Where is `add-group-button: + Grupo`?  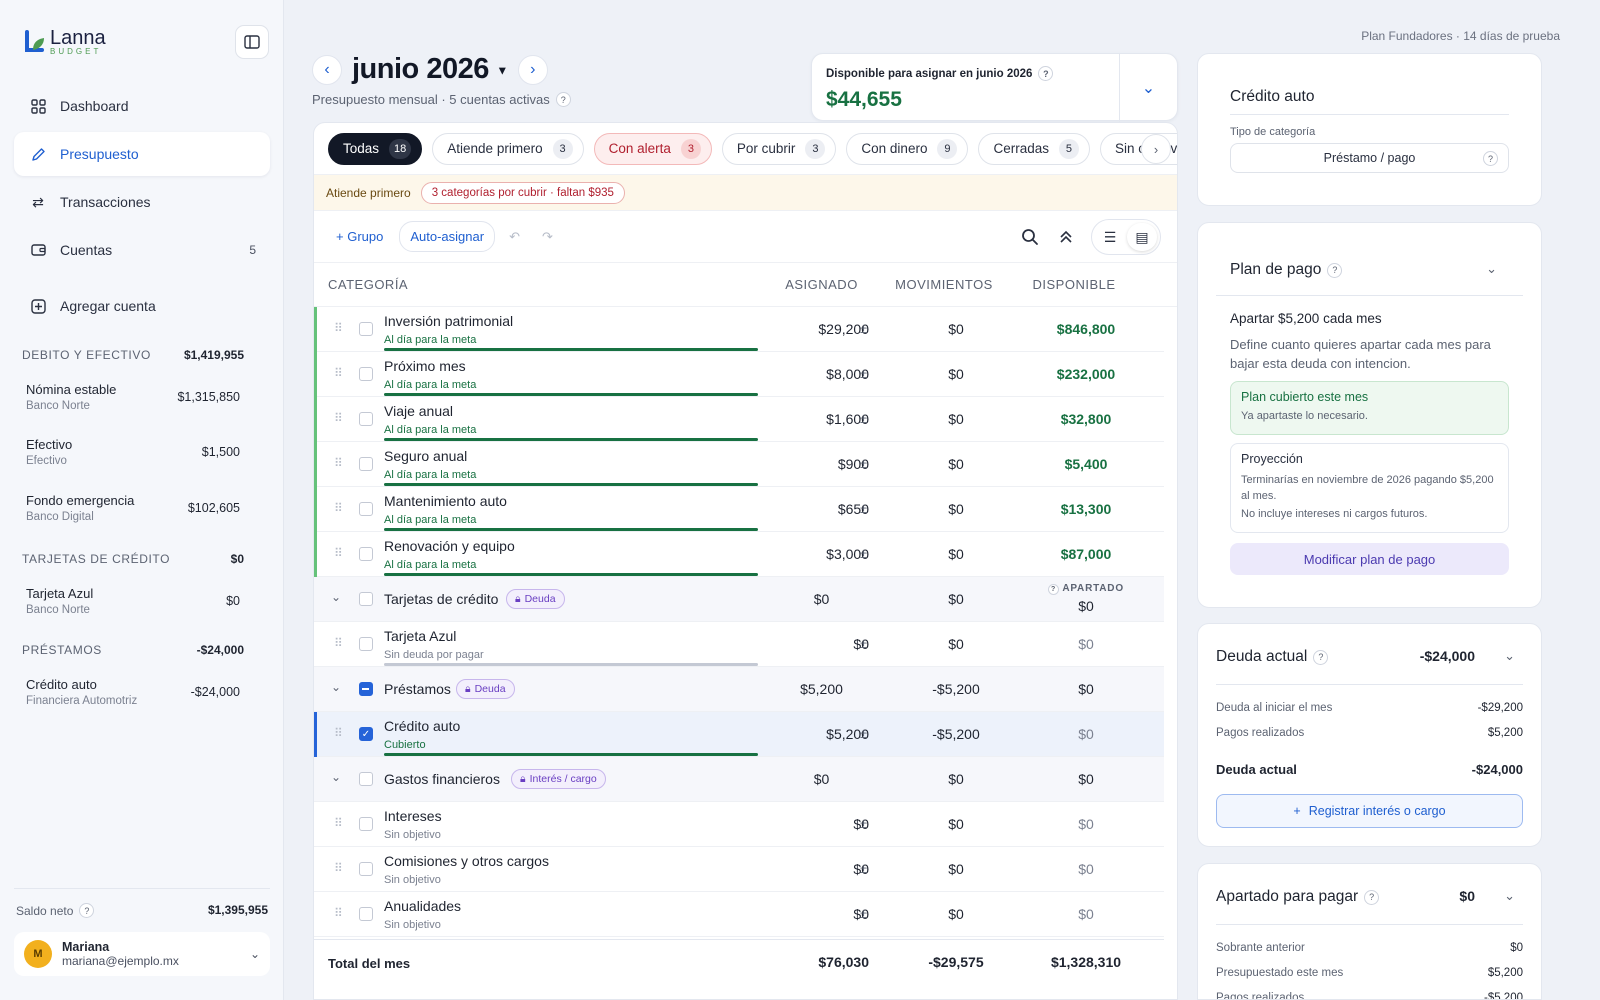
add-group-button: + Grupo is located at coordinates (360, 236).